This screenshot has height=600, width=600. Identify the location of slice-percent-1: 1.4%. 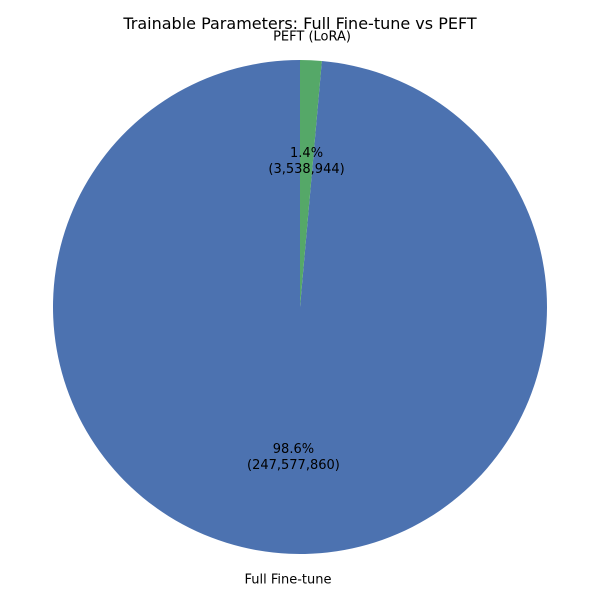
(306, 153).